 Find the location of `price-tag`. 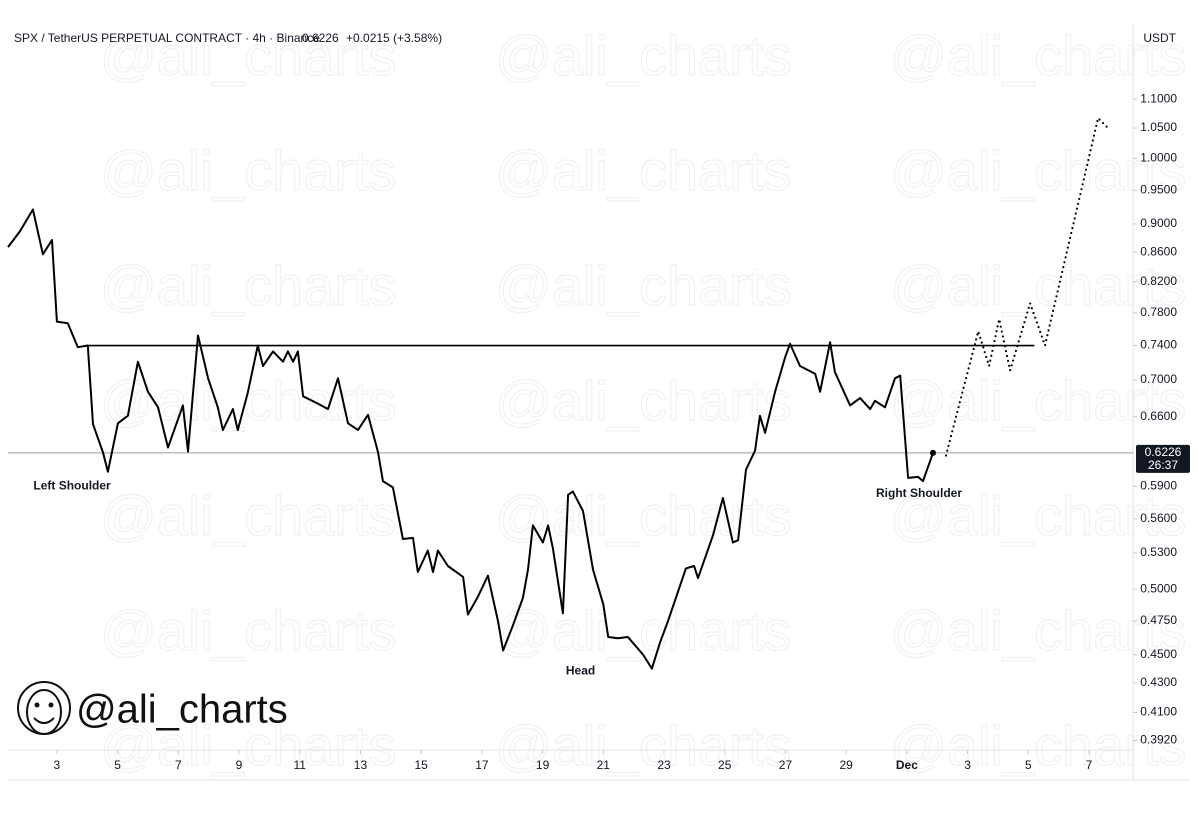

price-tag is located at coordinates (1163, 458).